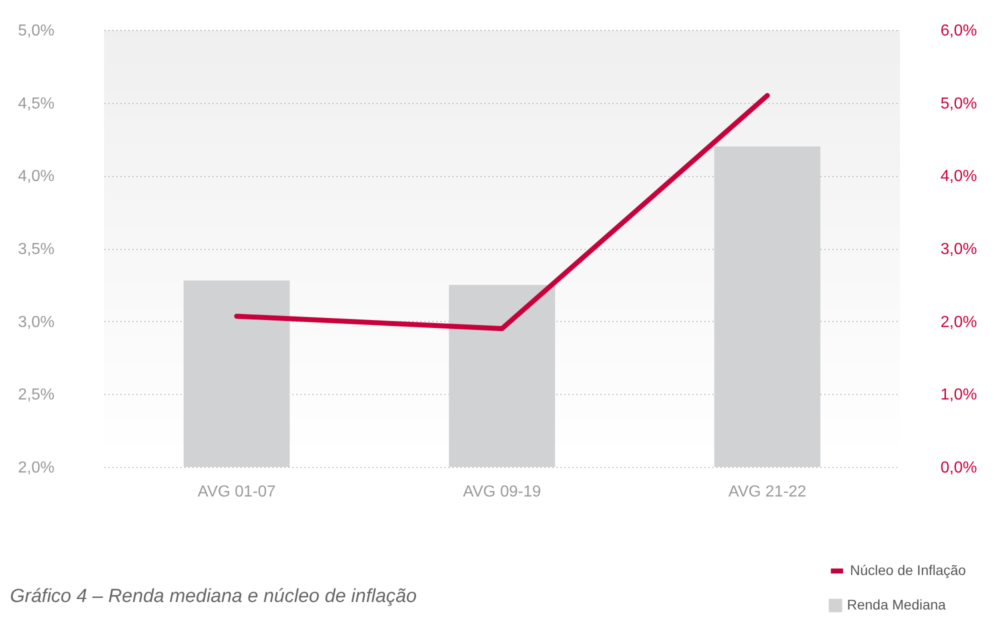 The height and width of the screenshot is (621, 995). What do you see at coordinates (36, 177) in the screenshot?
I see `y-tick-label: 4,0%` at bounding box center [36, 177].